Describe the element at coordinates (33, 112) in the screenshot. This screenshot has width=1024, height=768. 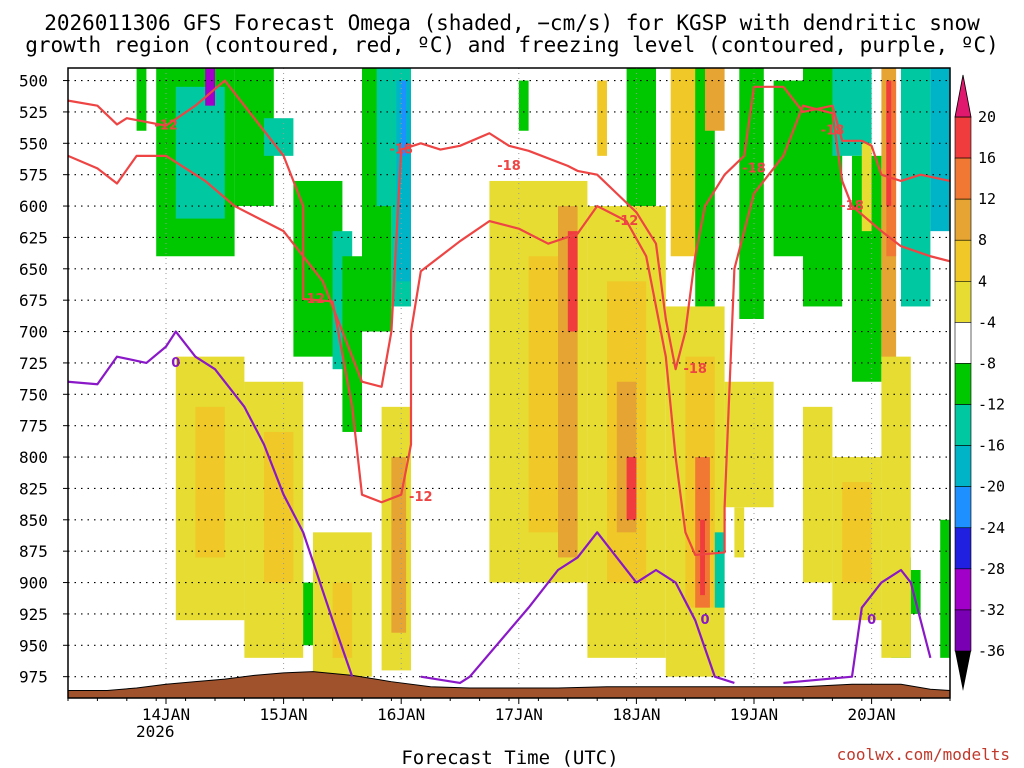
I see `y-tick-label-525: 525` at that location.